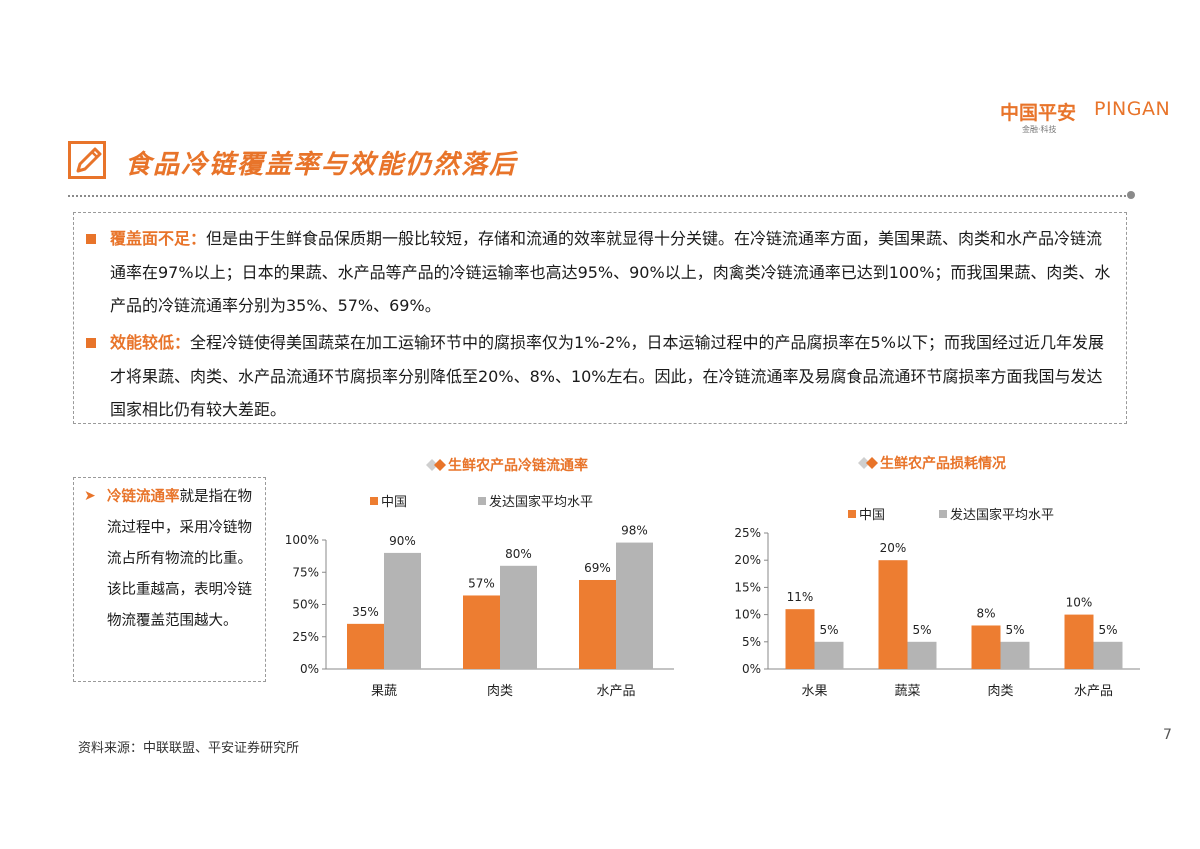  What do you see at coordinates (1131, 195) in the screenshot?
I see `title-divider-dot` at bounding box center [1131, 195].